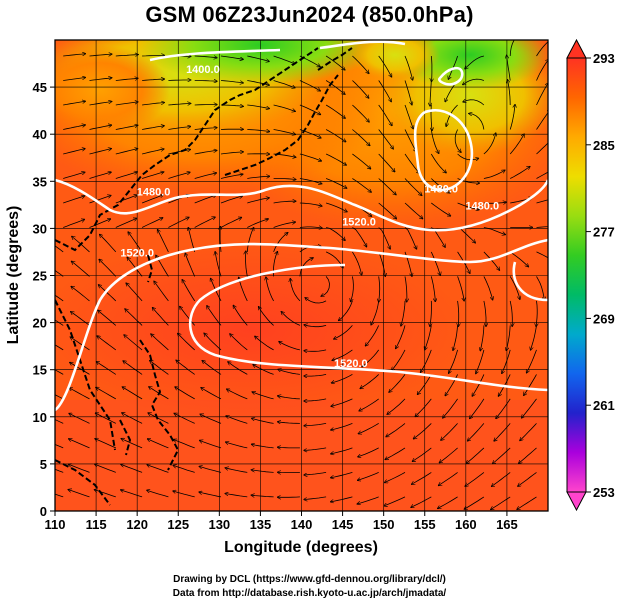 This screenshot has height=605, width=619. What do you see at coordinates (604, 58) in the screenshot?
I see `colorbar-tick-label: 293` at bounding box center [604, 58].